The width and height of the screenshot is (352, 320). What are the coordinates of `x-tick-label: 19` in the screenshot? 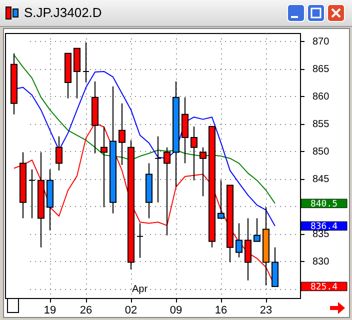 It's located at (50, 310).